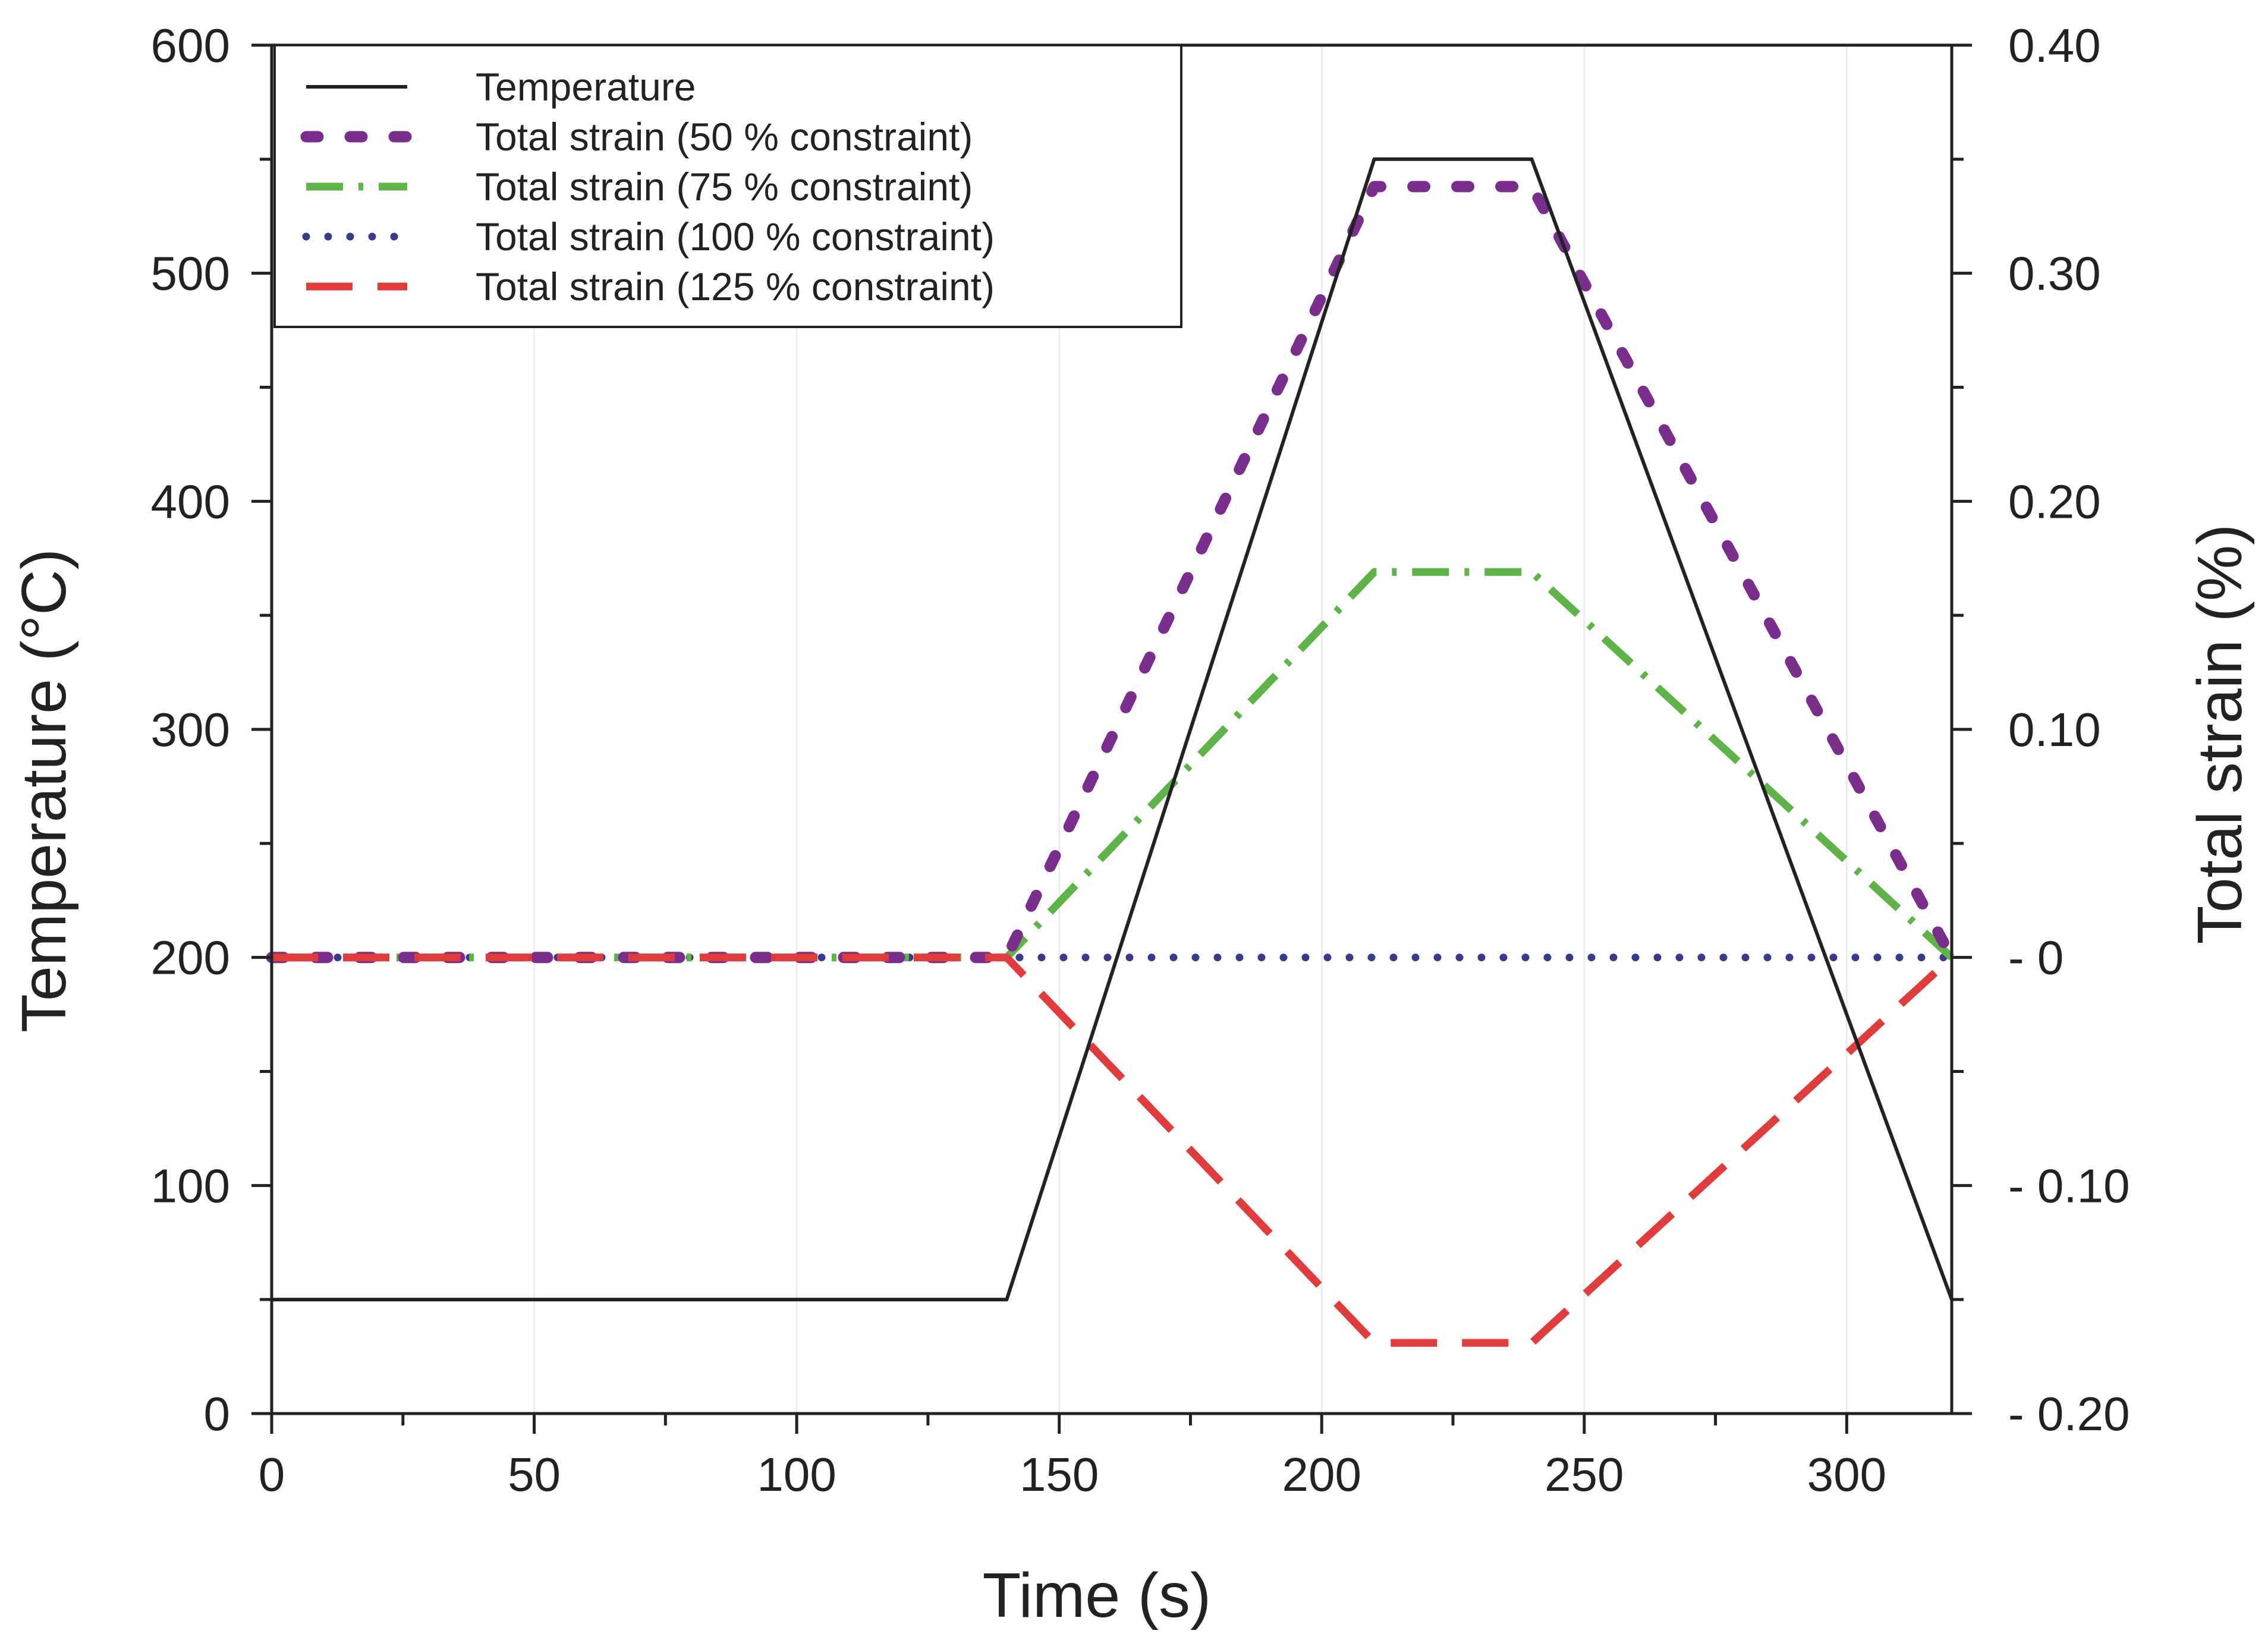  What do you see at coordinates (190, 45) in the screenshot?
I see `y-left-tick-label: 600` at bounding box center [190, 45].